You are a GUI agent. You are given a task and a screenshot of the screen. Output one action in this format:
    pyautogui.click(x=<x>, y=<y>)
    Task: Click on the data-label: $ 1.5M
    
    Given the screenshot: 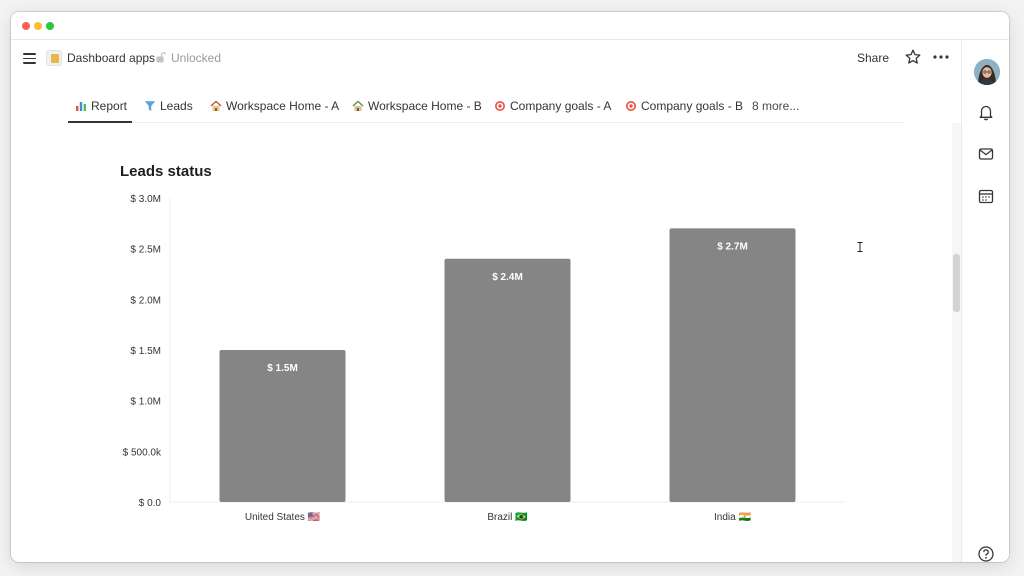 What is the action you would take?
    pyautogui.click(x=282, y=368)
    